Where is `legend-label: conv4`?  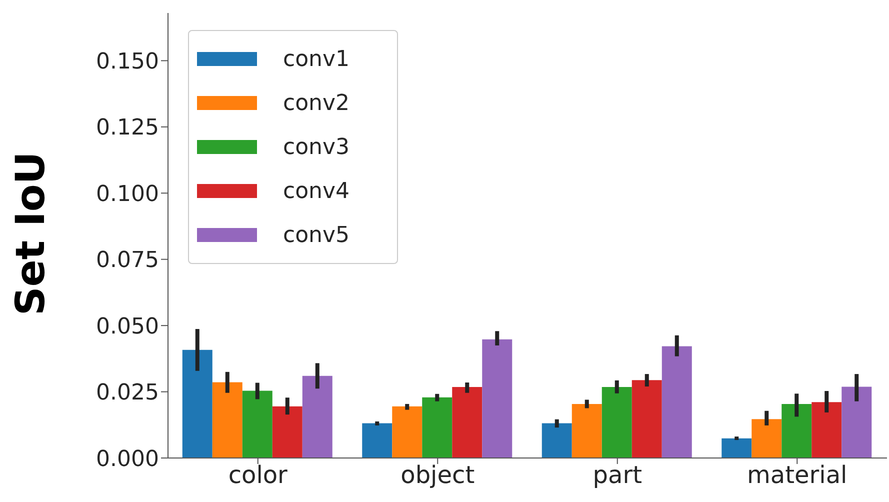
legend-label: conv4 is located at coordinates (316, 191).